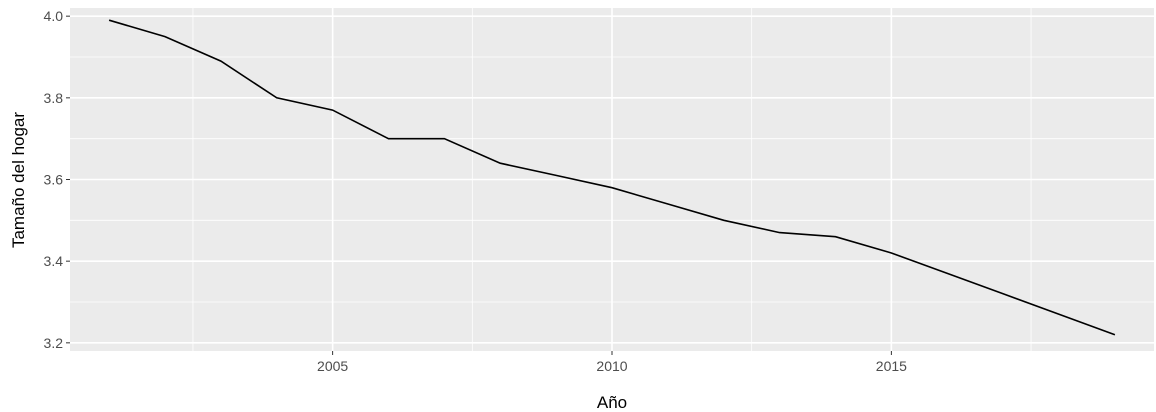 This screenshot has height=412, width=1156. What do you see at coordinates (54, 261) in the screenshot?
I see `y-tick-label: 3.4` at bounding box center [54, 261].